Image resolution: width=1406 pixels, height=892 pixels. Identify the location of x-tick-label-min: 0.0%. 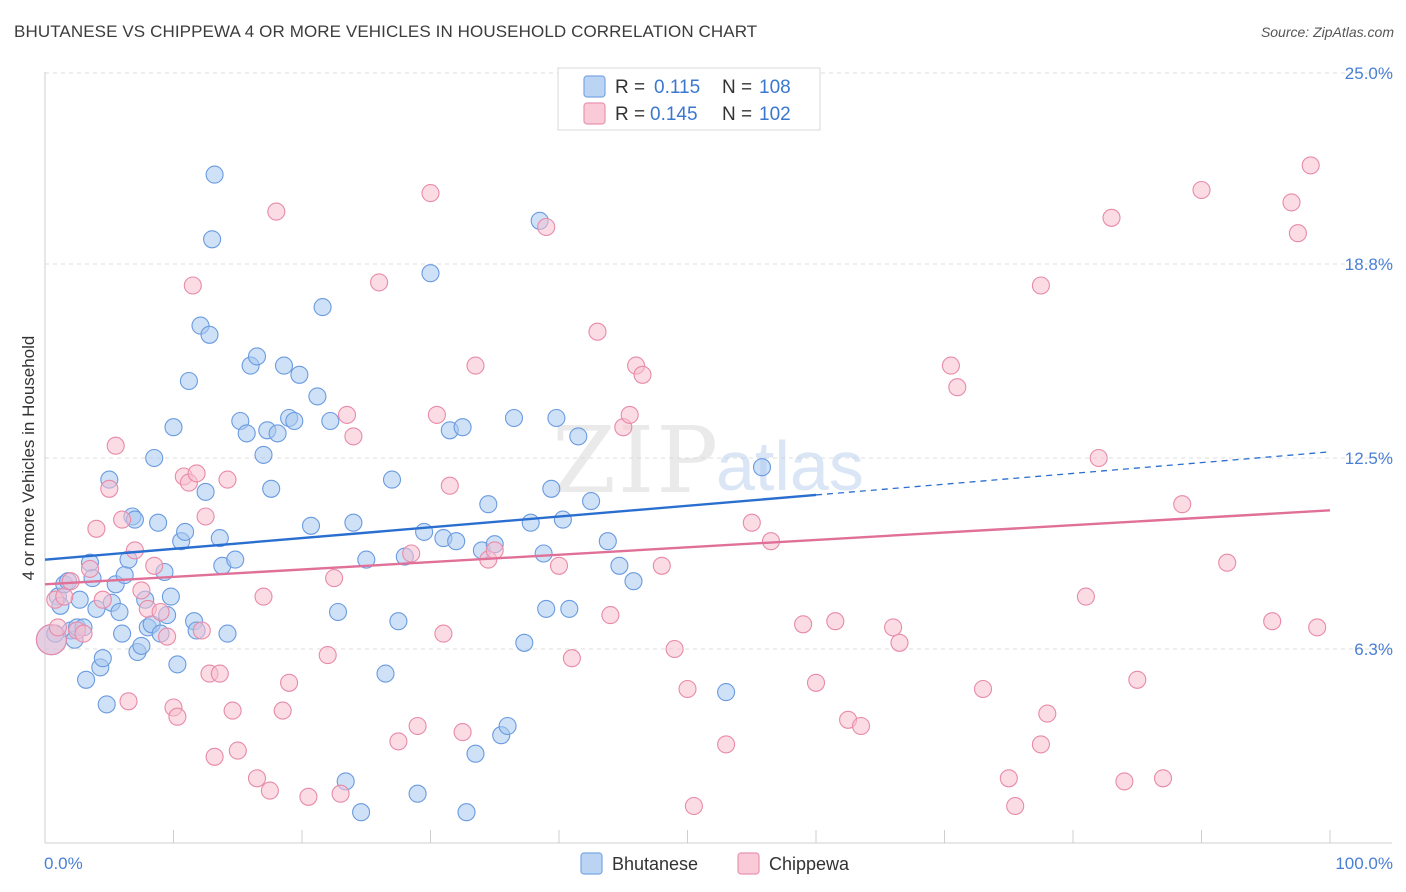
(63, 863).